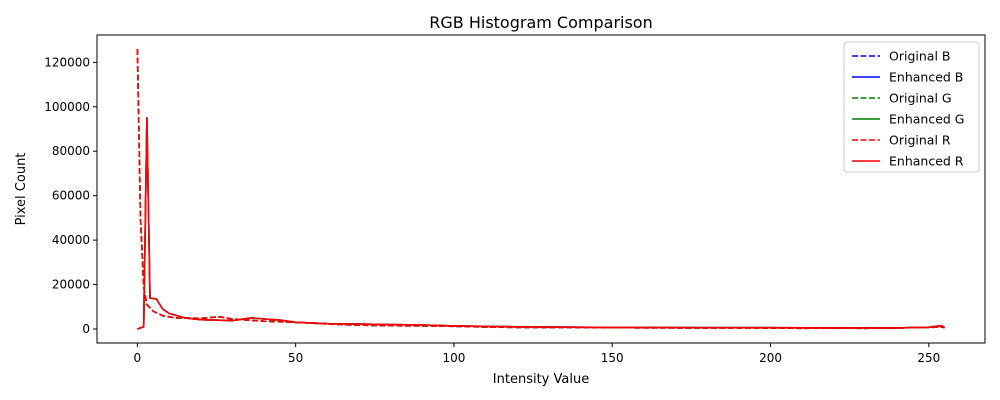 This screenshot has height=400, width=1000. Describe the element at coordinates (920, 140) in the screenshot. I see `legend-label: Original R` at that location.